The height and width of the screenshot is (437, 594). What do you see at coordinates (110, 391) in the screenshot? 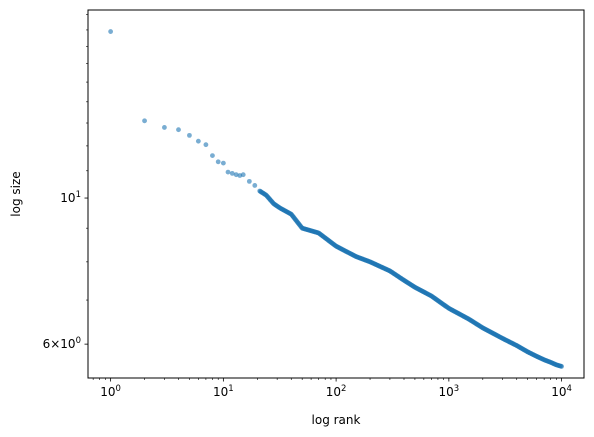
I see `x-tick-label: 100` at bounding box center [110, 391].